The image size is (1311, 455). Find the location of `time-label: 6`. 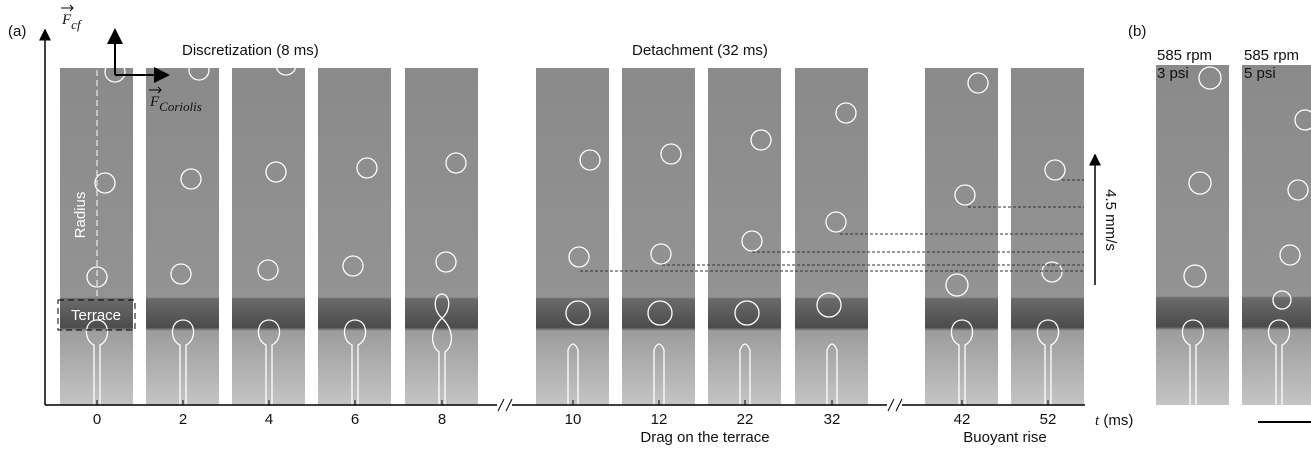

time-label: 6 is located at coordinates (355, 419).